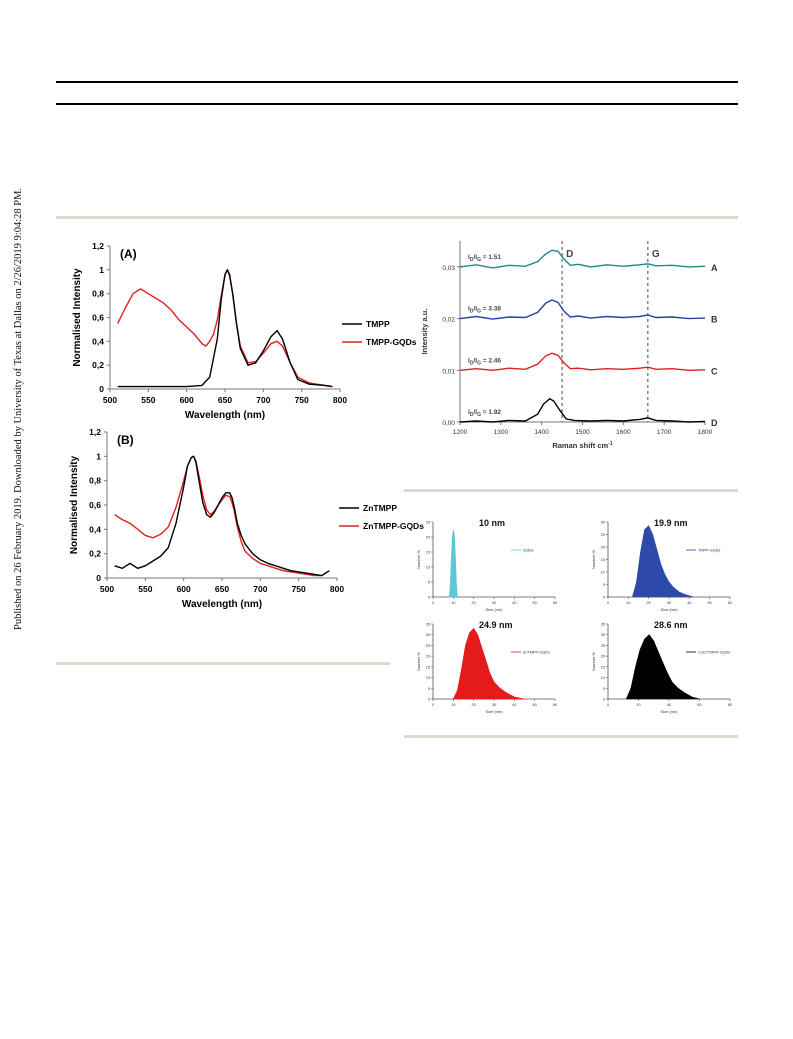 Image resolution: width=793 pixels, height=1039 pixels. What do you see at coordinates (148, 400) in the screenshot?
I see `x-tick-label: 550` at bounding box center [148, 400].